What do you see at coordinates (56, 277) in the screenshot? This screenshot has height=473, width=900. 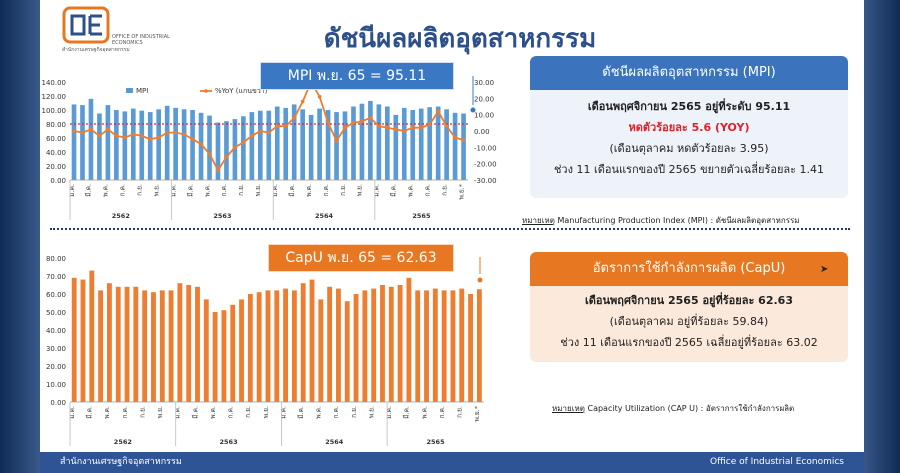 I see `capu-y-tick: 70.00` at bounding box center [56, 277].